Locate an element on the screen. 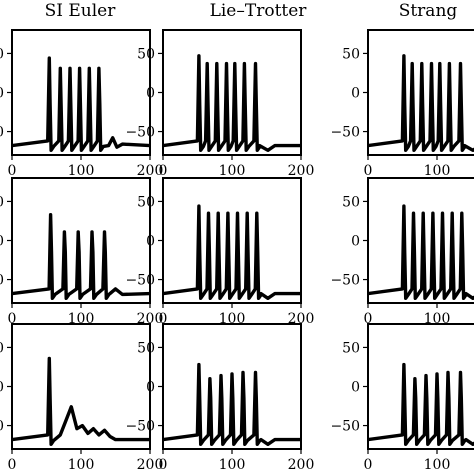 This screenshot has height=474, width=474. panel-r0-c0: 0 0 0 0 100 200 is located at coordinates (82, 104).